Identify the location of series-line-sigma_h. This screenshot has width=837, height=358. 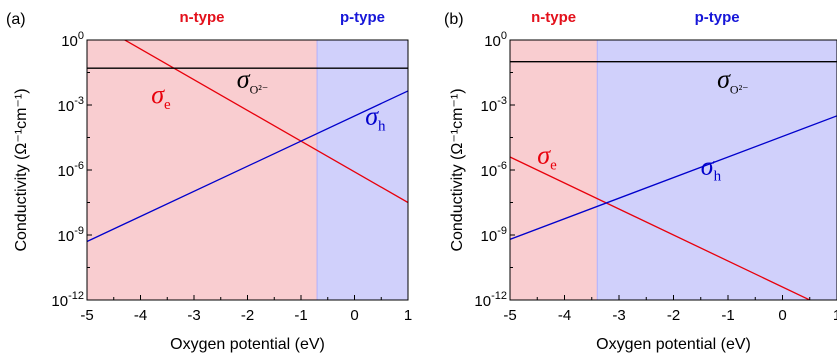
(673, 177).